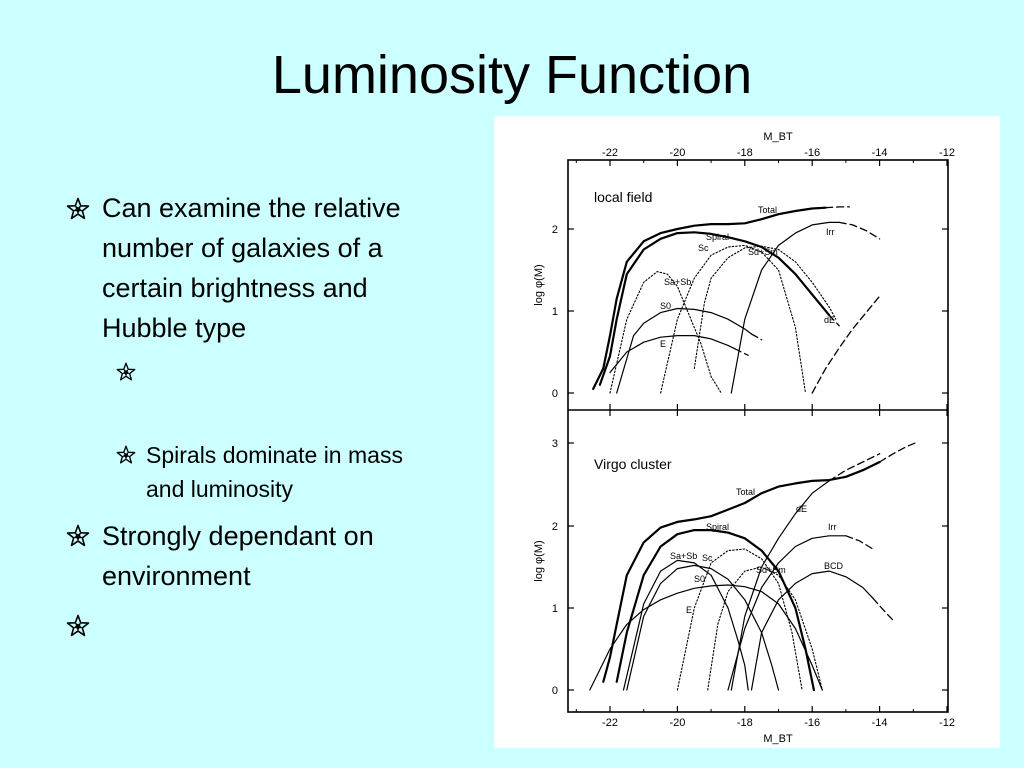  What do you see at coordinates (174, 328) in the screenshot?
I see `bullet-text-line: Hubble type` at bounding box center [174, 328].